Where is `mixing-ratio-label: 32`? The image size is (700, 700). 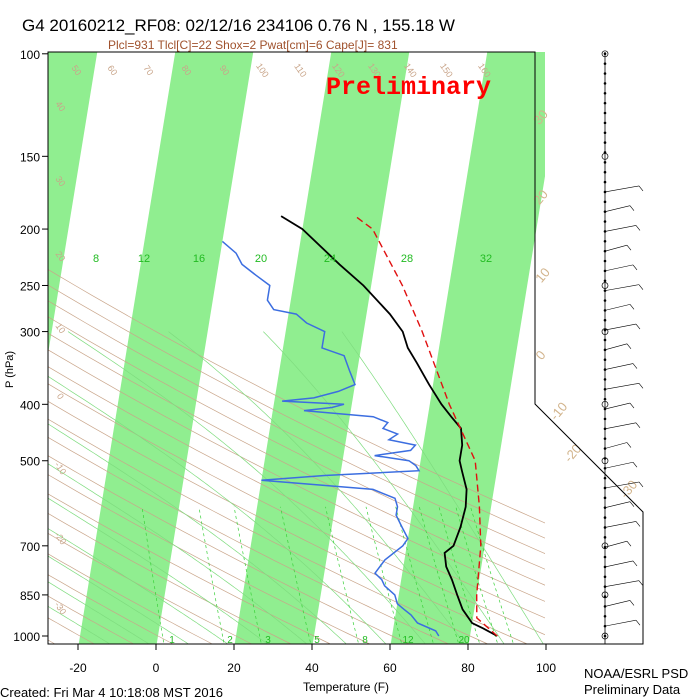
mixing-ratio-label: 32 is located at coordinates (486, 259).